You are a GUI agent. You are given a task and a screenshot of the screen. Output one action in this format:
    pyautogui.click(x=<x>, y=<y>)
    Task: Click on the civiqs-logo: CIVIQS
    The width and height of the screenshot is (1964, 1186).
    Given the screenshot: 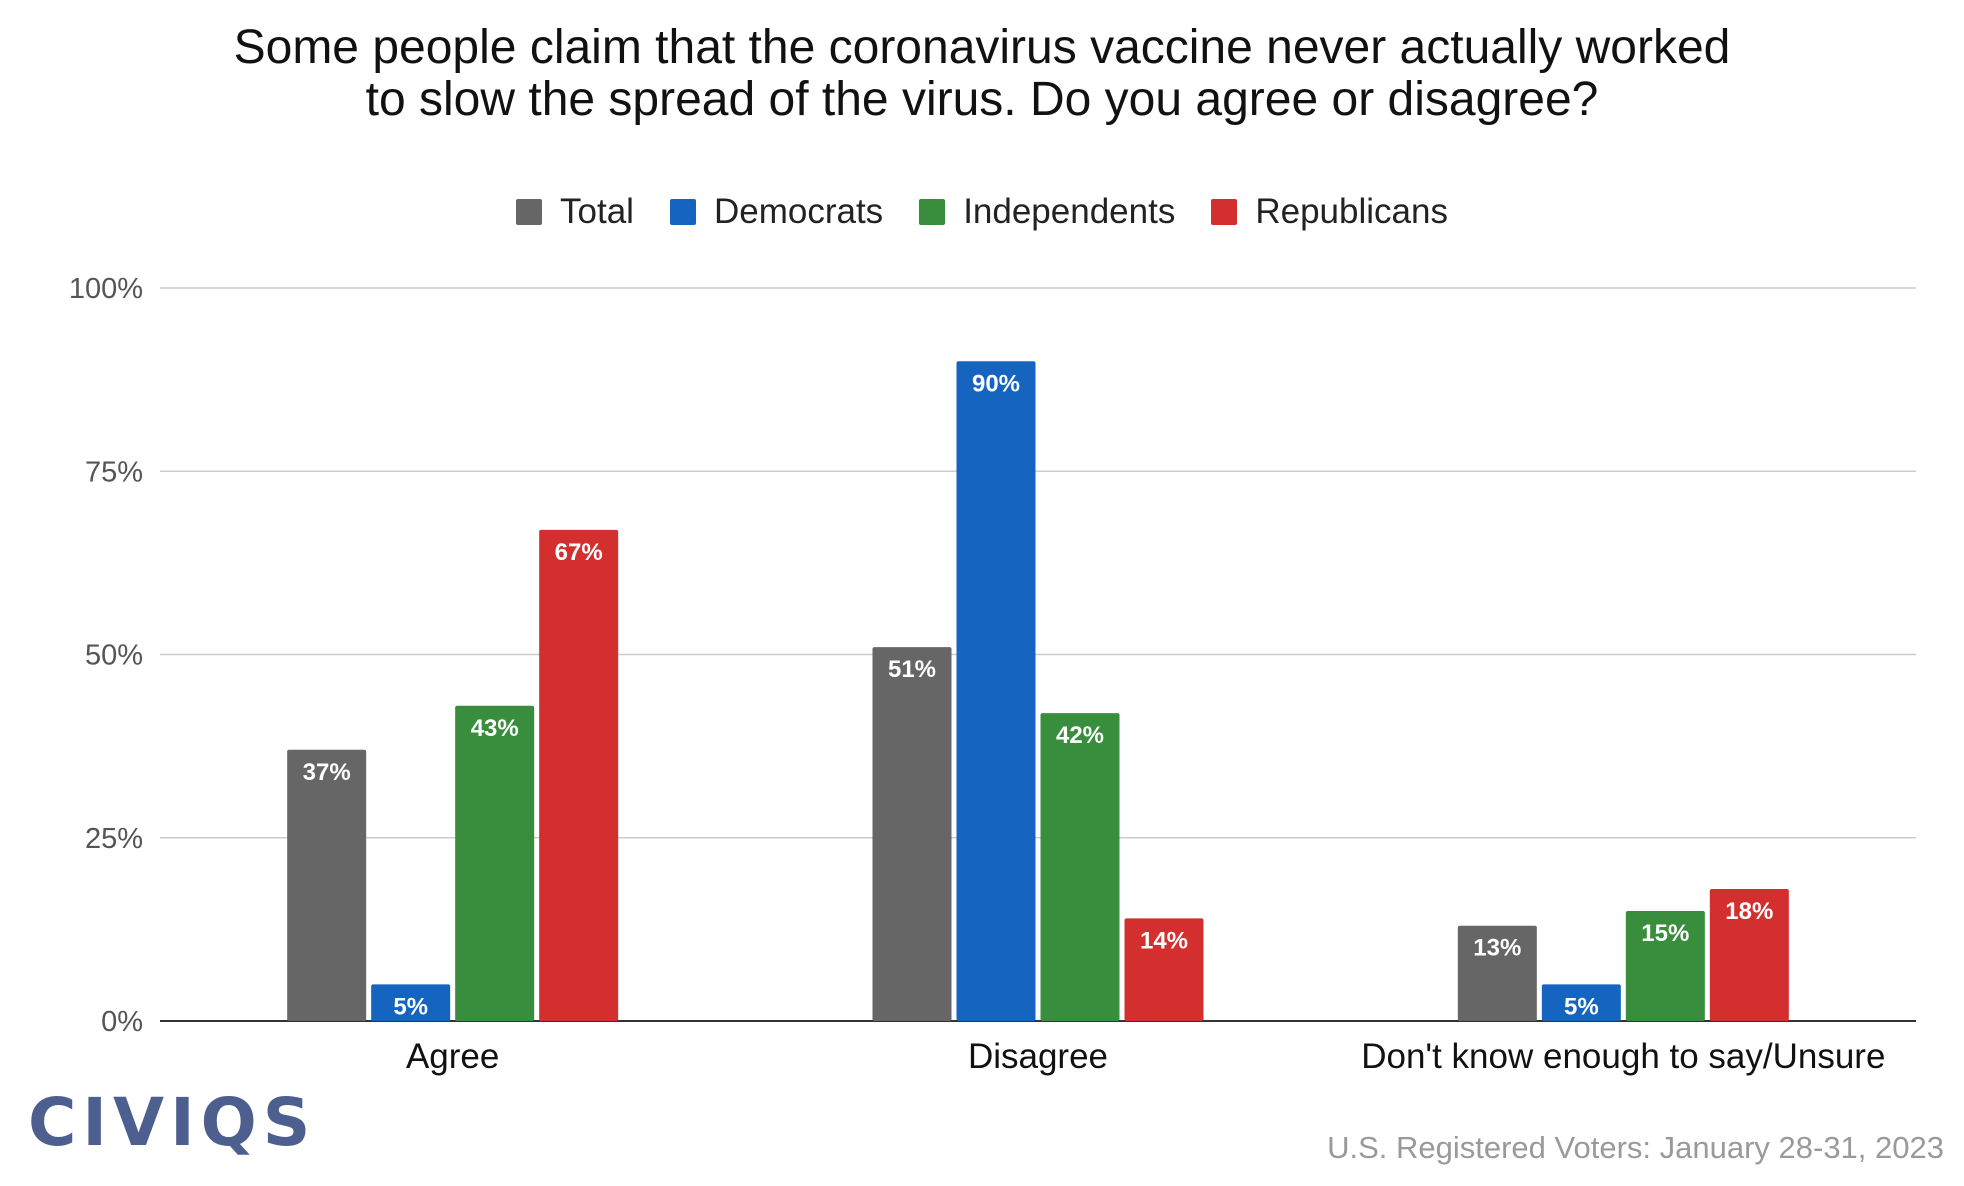 What is the action you would take?
    pyautogui.click(x=172, y=1122)
    